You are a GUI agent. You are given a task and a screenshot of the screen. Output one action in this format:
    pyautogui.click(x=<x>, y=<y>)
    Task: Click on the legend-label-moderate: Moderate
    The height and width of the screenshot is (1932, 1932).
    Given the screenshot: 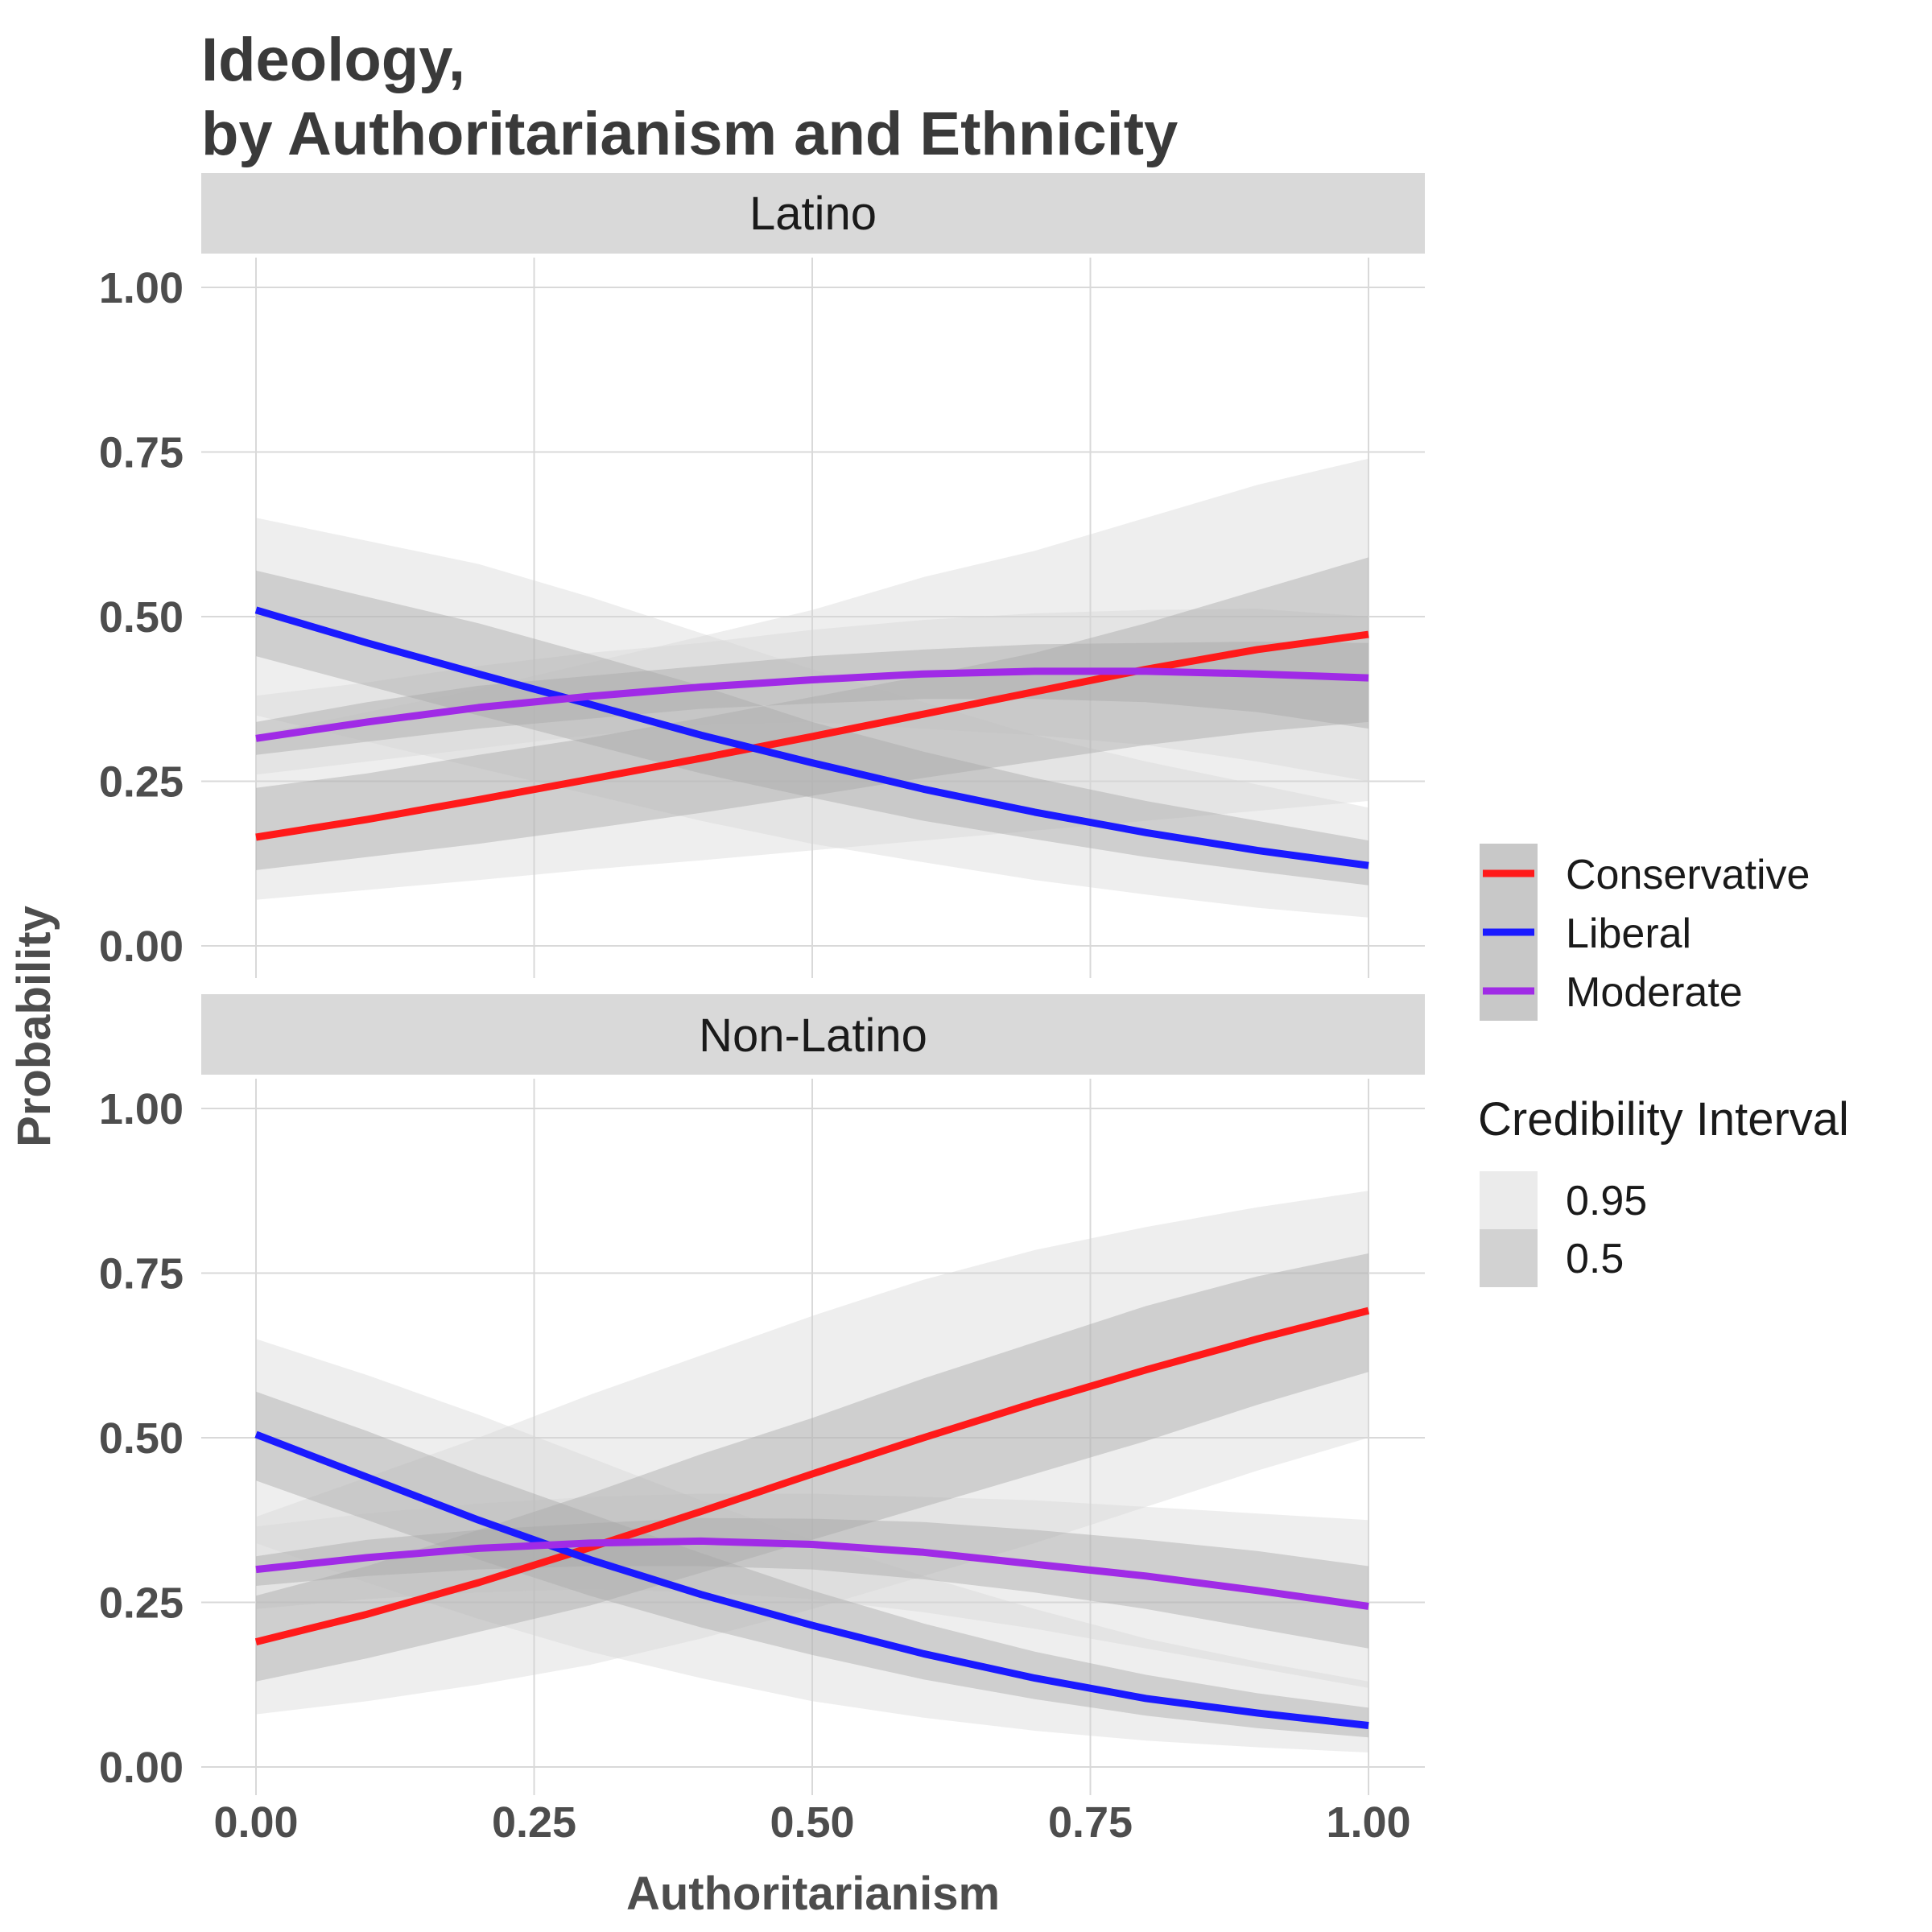 What is the action you would take?
    pyautogui.click(x=1654, y=992)
    